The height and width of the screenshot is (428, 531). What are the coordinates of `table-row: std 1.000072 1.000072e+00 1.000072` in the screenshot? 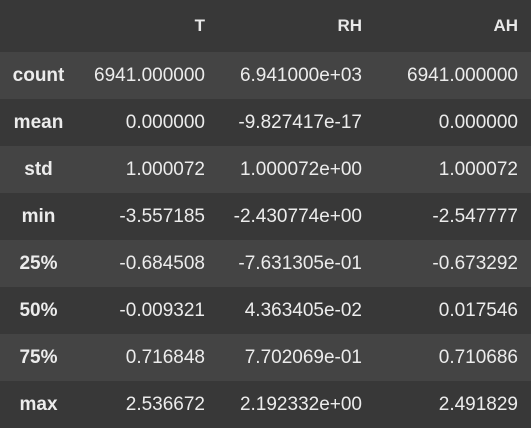 It's located at (265, 169).